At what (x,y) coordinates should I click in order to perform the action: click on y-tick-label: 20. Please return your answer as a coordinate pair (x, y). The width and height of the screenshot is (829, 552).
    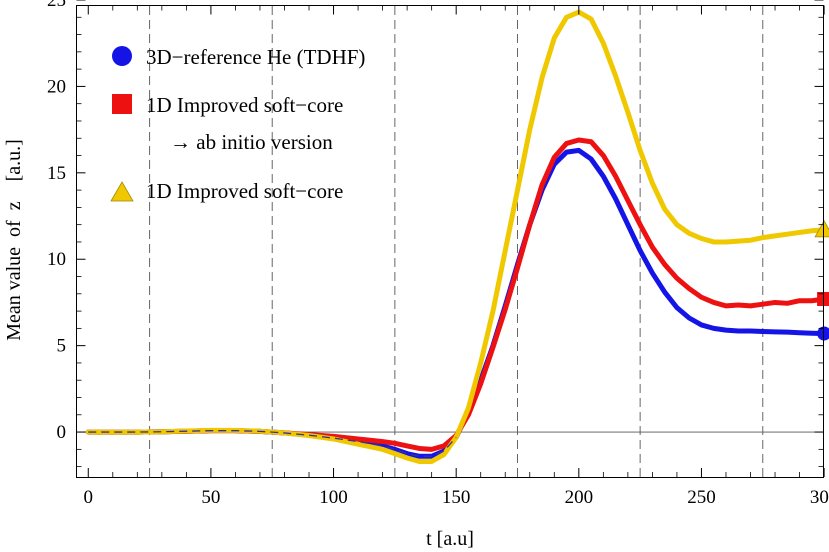
    Looking at the image, I should click on (56, 86).